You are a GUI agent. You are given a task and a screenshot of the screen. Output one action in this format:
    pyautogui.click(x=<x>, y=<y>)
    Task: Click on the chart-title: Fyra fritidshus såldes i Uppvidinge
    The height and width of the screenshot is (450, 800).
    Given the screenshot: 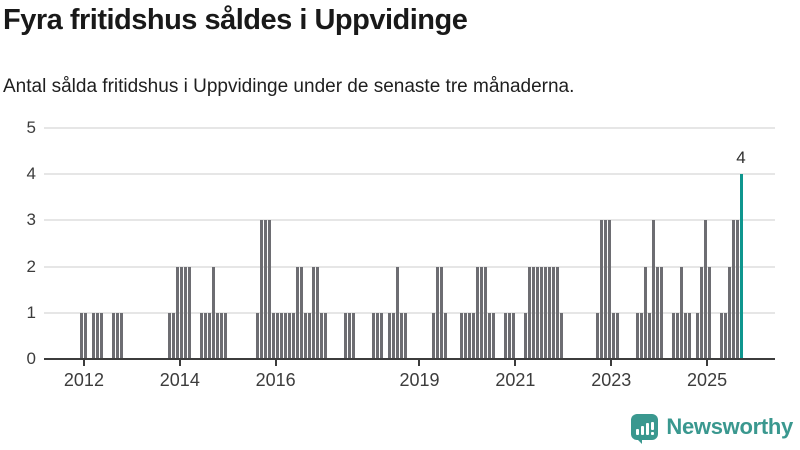 What is the action you would take?
    pyautogui.click(x=235, y=20)
    